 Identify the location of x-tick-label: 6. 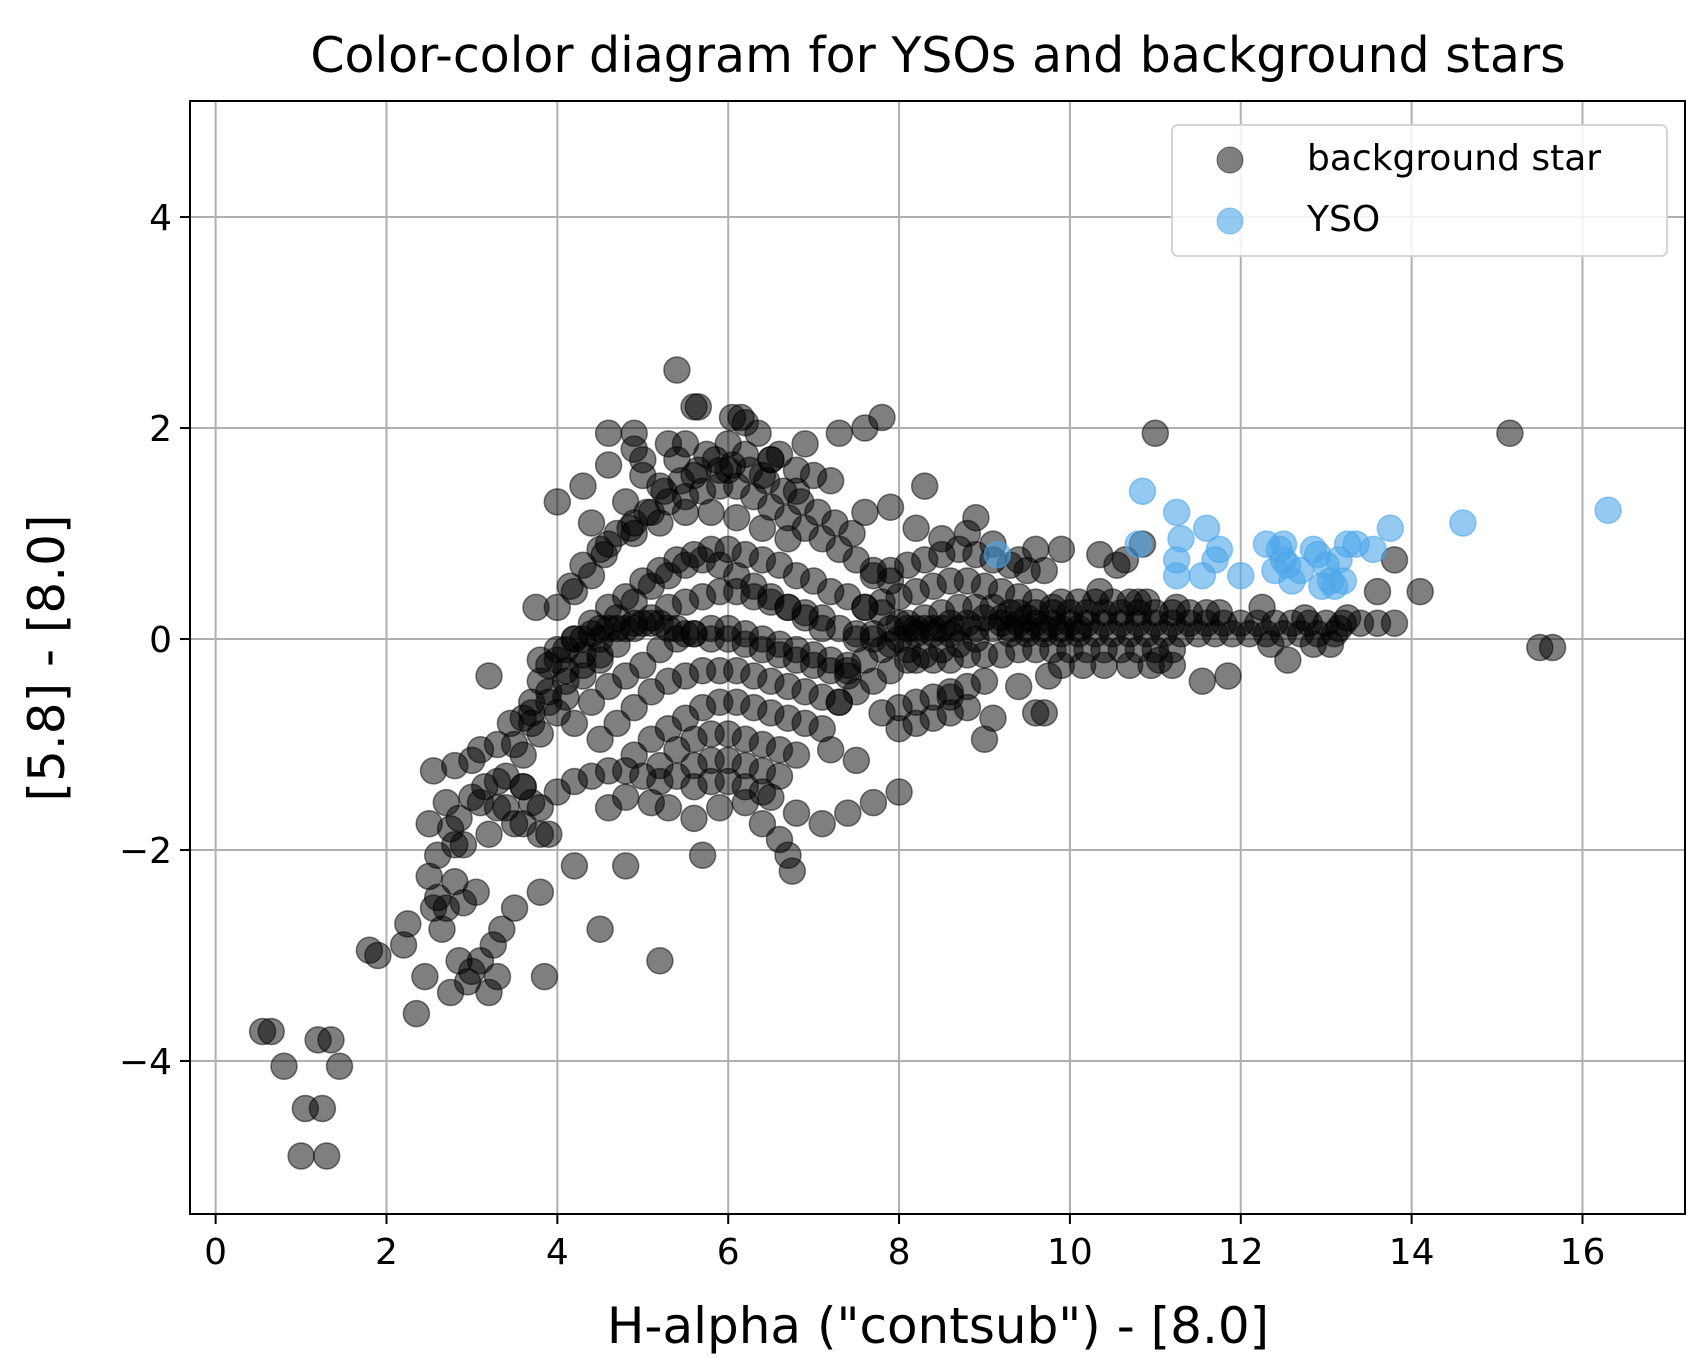
(728, 1252).